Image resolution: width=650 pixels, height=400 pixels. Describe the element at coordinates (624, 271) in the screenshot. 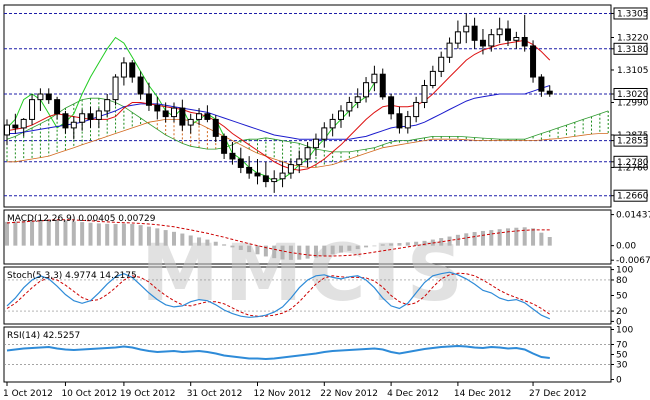

I see `stoch-tick-label: 100` at that location.